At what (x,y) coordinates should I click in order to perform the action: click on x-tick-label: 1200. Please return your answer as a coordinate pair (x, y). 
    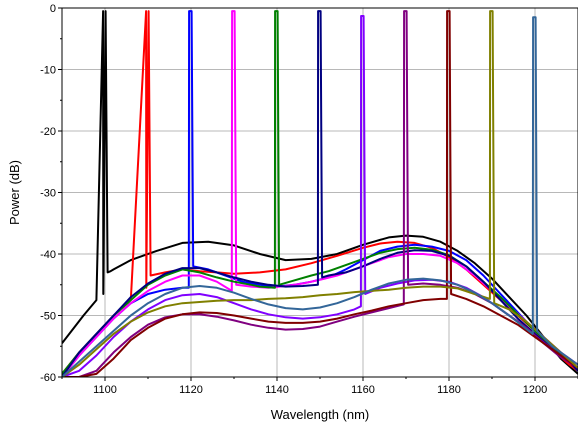
    Looking at the image, I should click on (535, 390).